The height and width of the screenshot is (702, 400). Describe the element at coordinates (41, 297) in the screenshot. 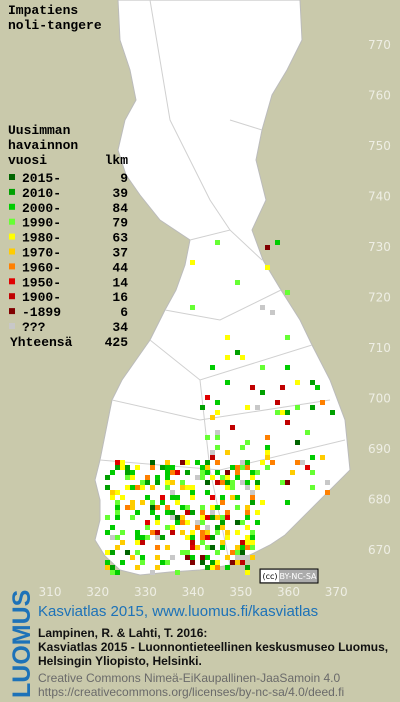

I see `legend-label: 1900-` at that location.